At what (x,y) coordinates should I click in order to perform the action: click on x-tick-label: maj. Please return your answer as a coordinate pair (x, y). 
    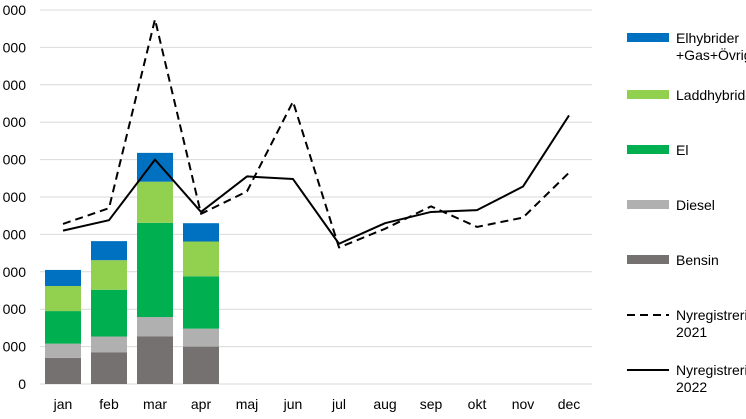
    Looking at the image, I should click on (247, 404).